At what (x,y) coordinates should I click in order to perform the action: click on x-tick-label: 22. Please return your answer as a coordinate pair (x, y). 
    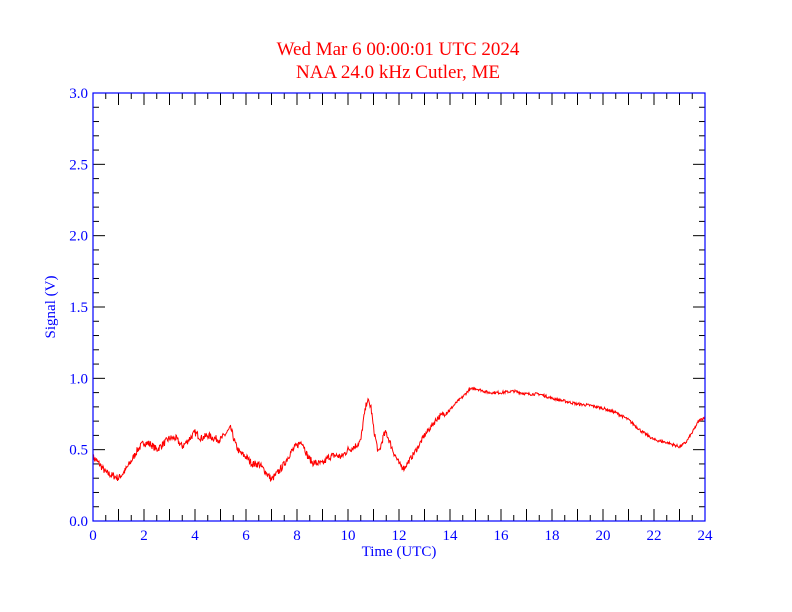
    Looking at the image, I should click on (654, 536).